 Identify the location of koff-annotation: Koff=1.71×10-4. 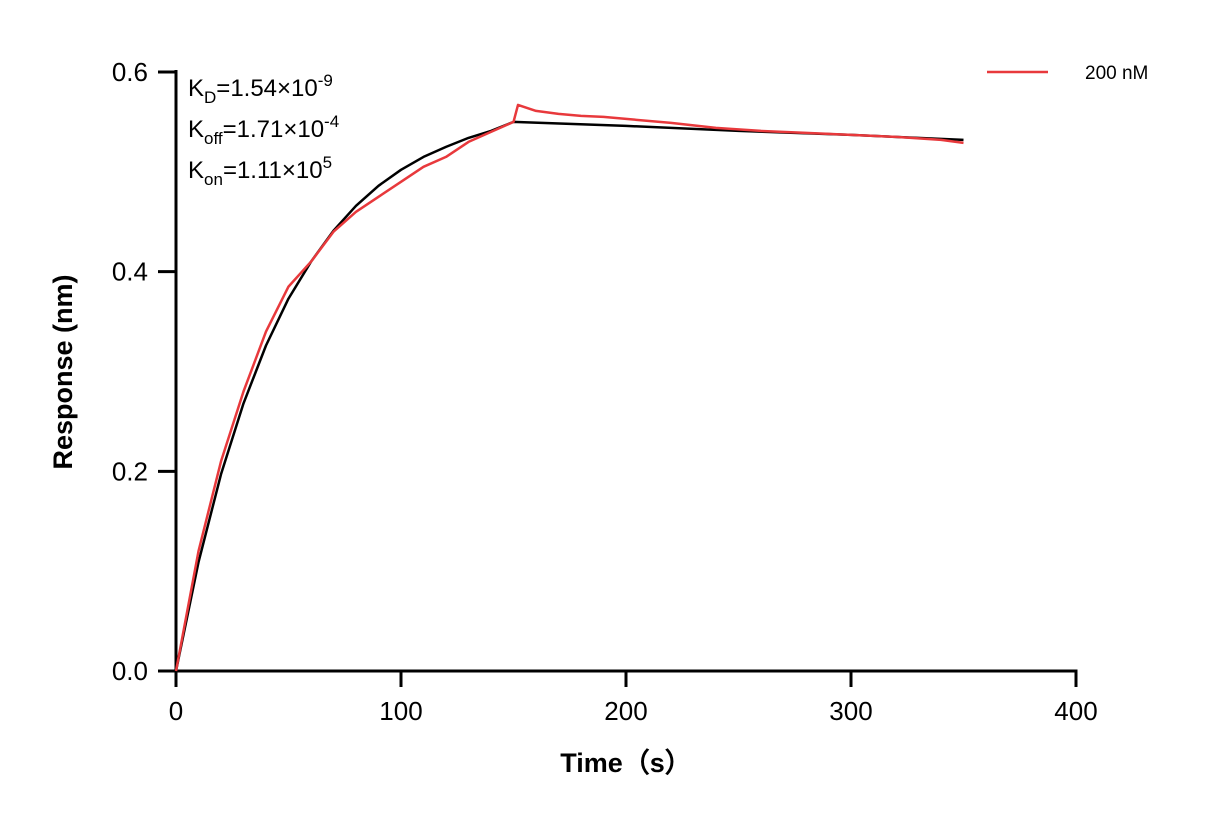
(263, 130).